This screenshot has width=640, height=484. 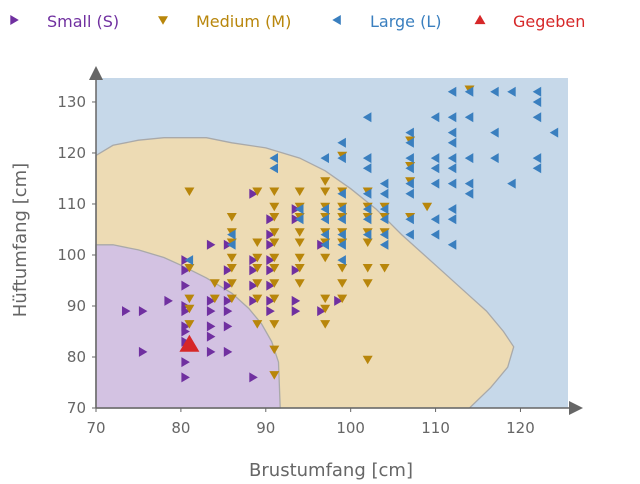 What do you see at coordinates (265, 428) in the screenshot?
I see `x-tick-label: 90` at bounding box center [265, 428].